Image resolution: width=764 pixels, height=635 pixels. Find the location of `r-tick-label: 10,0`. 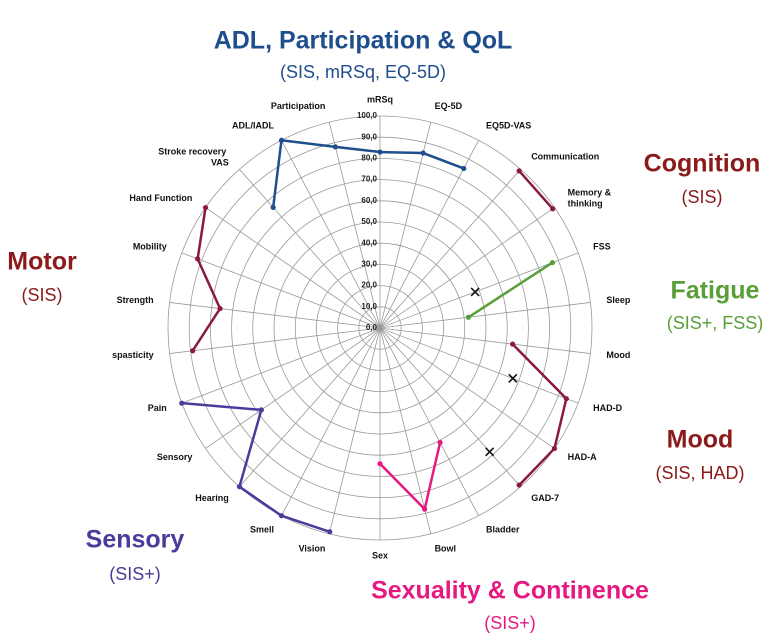

r-tick-label: 10,0 is located at coordinates (369, 306).